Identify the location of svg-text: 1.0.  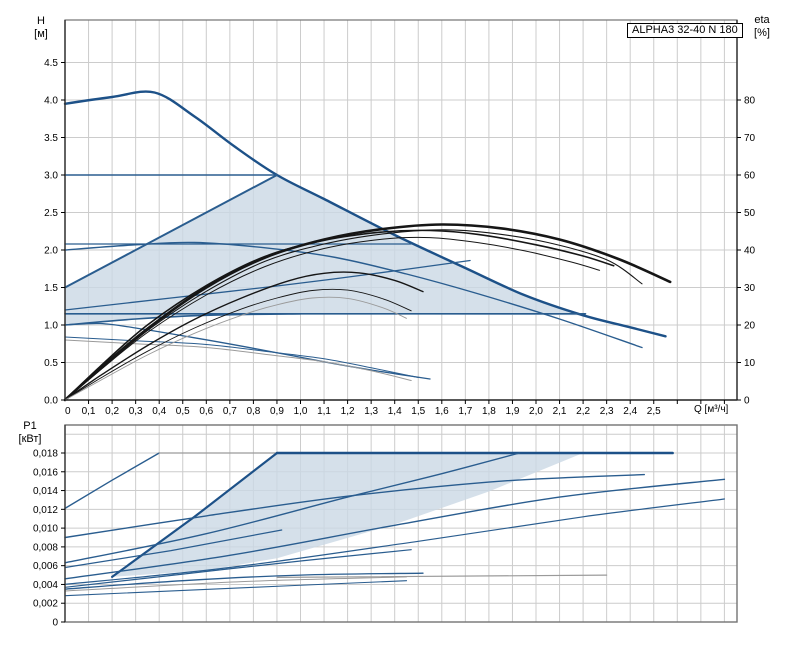
(51, 326).